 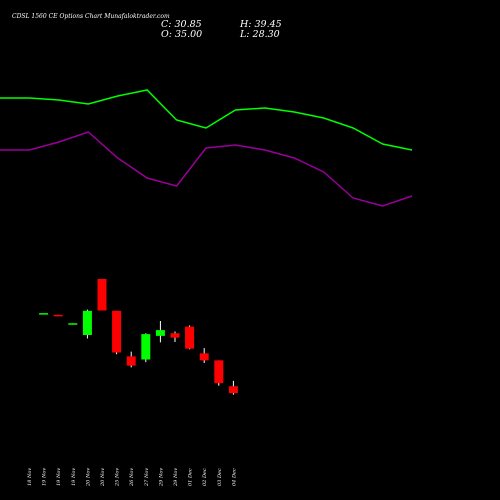 I want to click on candles-group, so click(x=138, y=337).